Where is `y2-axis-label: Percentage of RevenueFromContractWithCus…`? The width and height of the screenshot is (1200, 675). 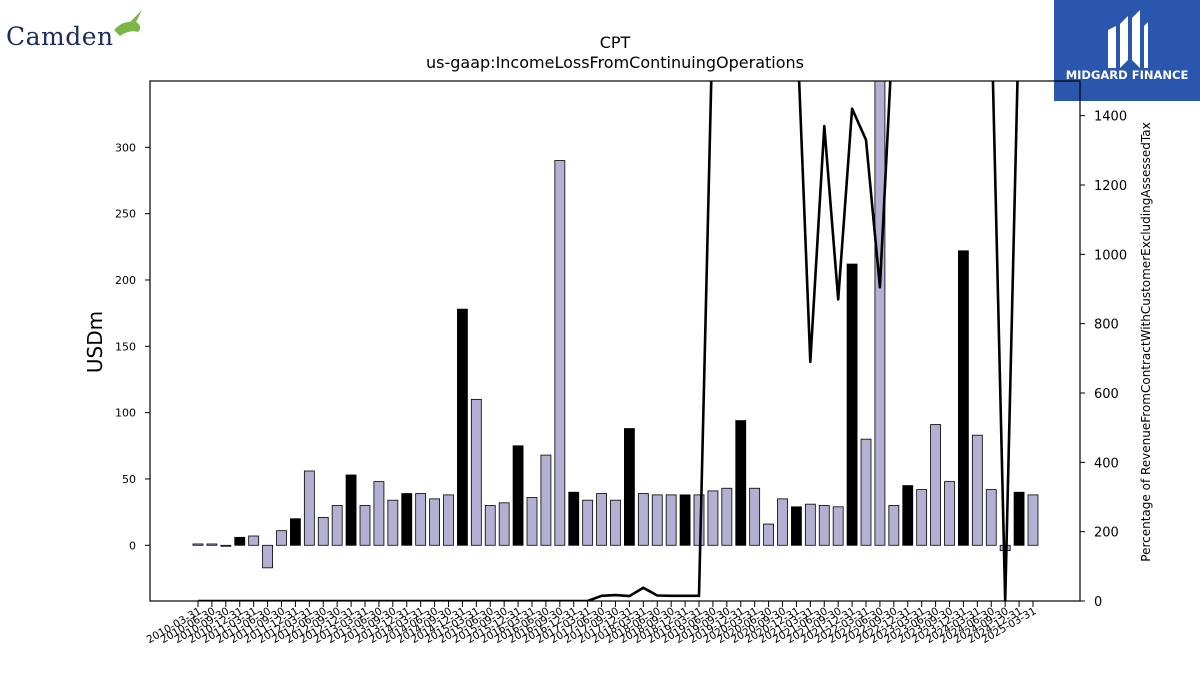
y2-axis-label: Percentage of RevenueFromContractWithCus… is located at coordinates (1146, 341).